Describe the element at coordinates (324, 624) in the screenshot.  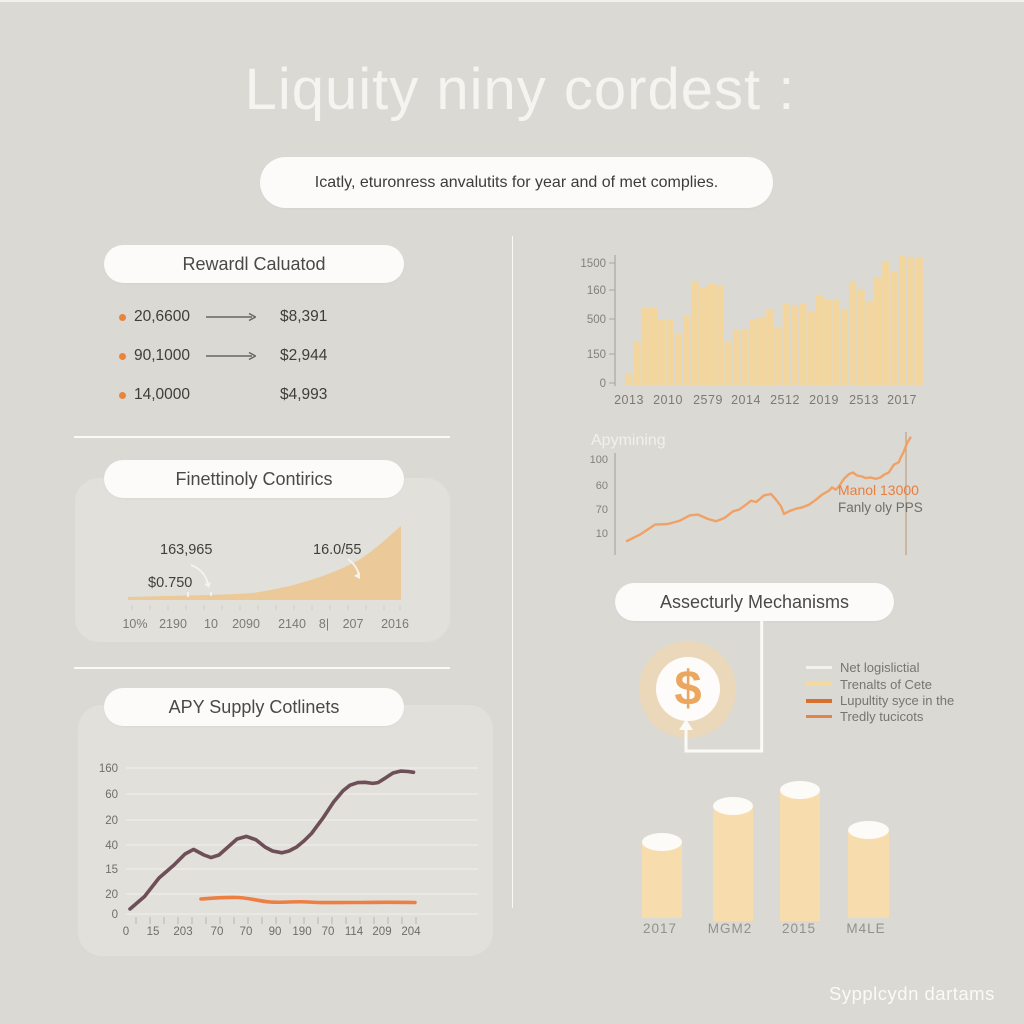
I see `svg-text: 8|` at that location.